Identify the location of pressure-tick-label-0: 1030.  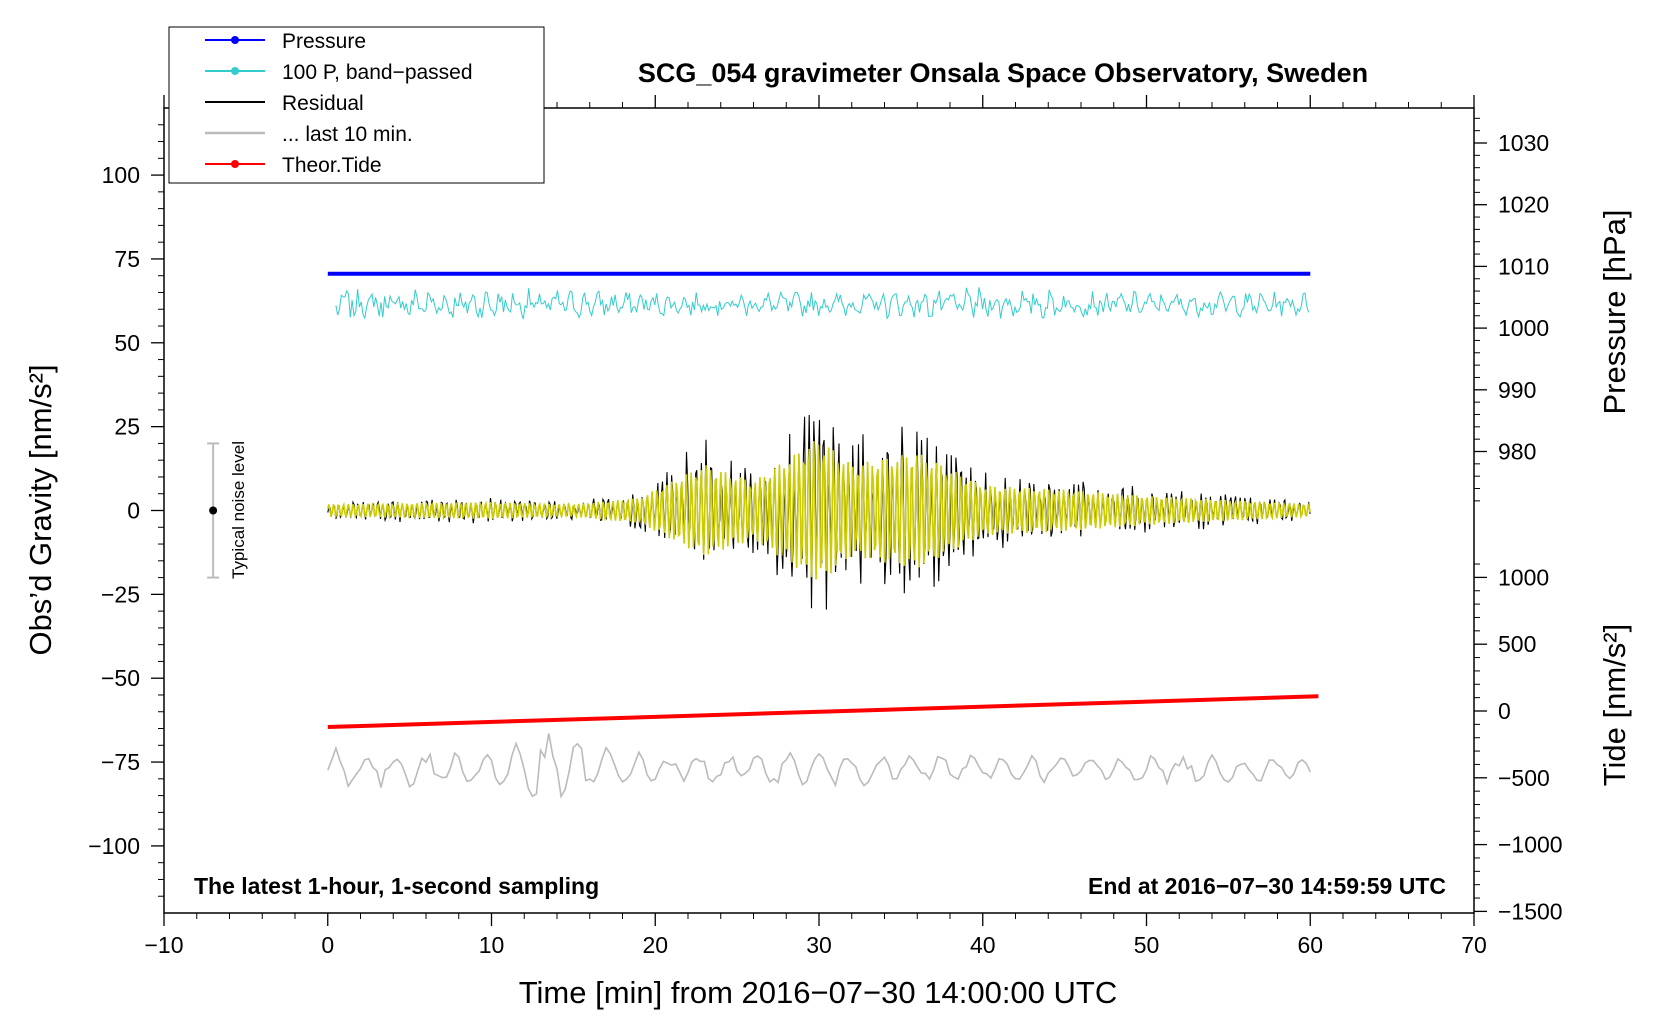
(1523, 143).